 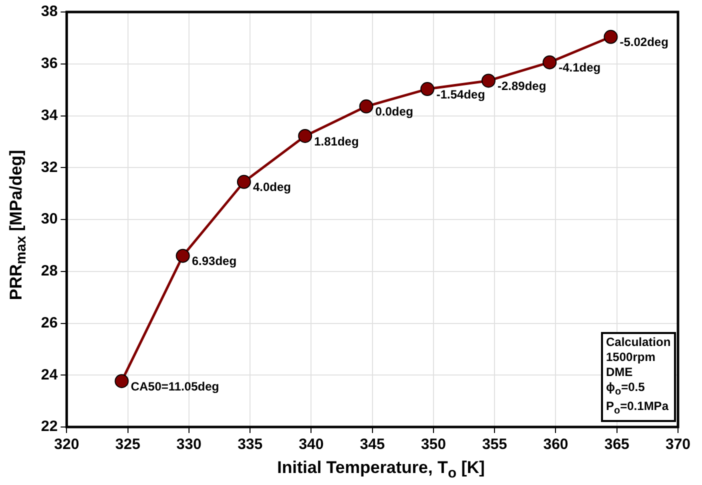 What do you see at coordinates (638, 409) in the screenshot?
I see `annotation: P$_{o}$=0.1MPa` at bounding box center [638, 409].